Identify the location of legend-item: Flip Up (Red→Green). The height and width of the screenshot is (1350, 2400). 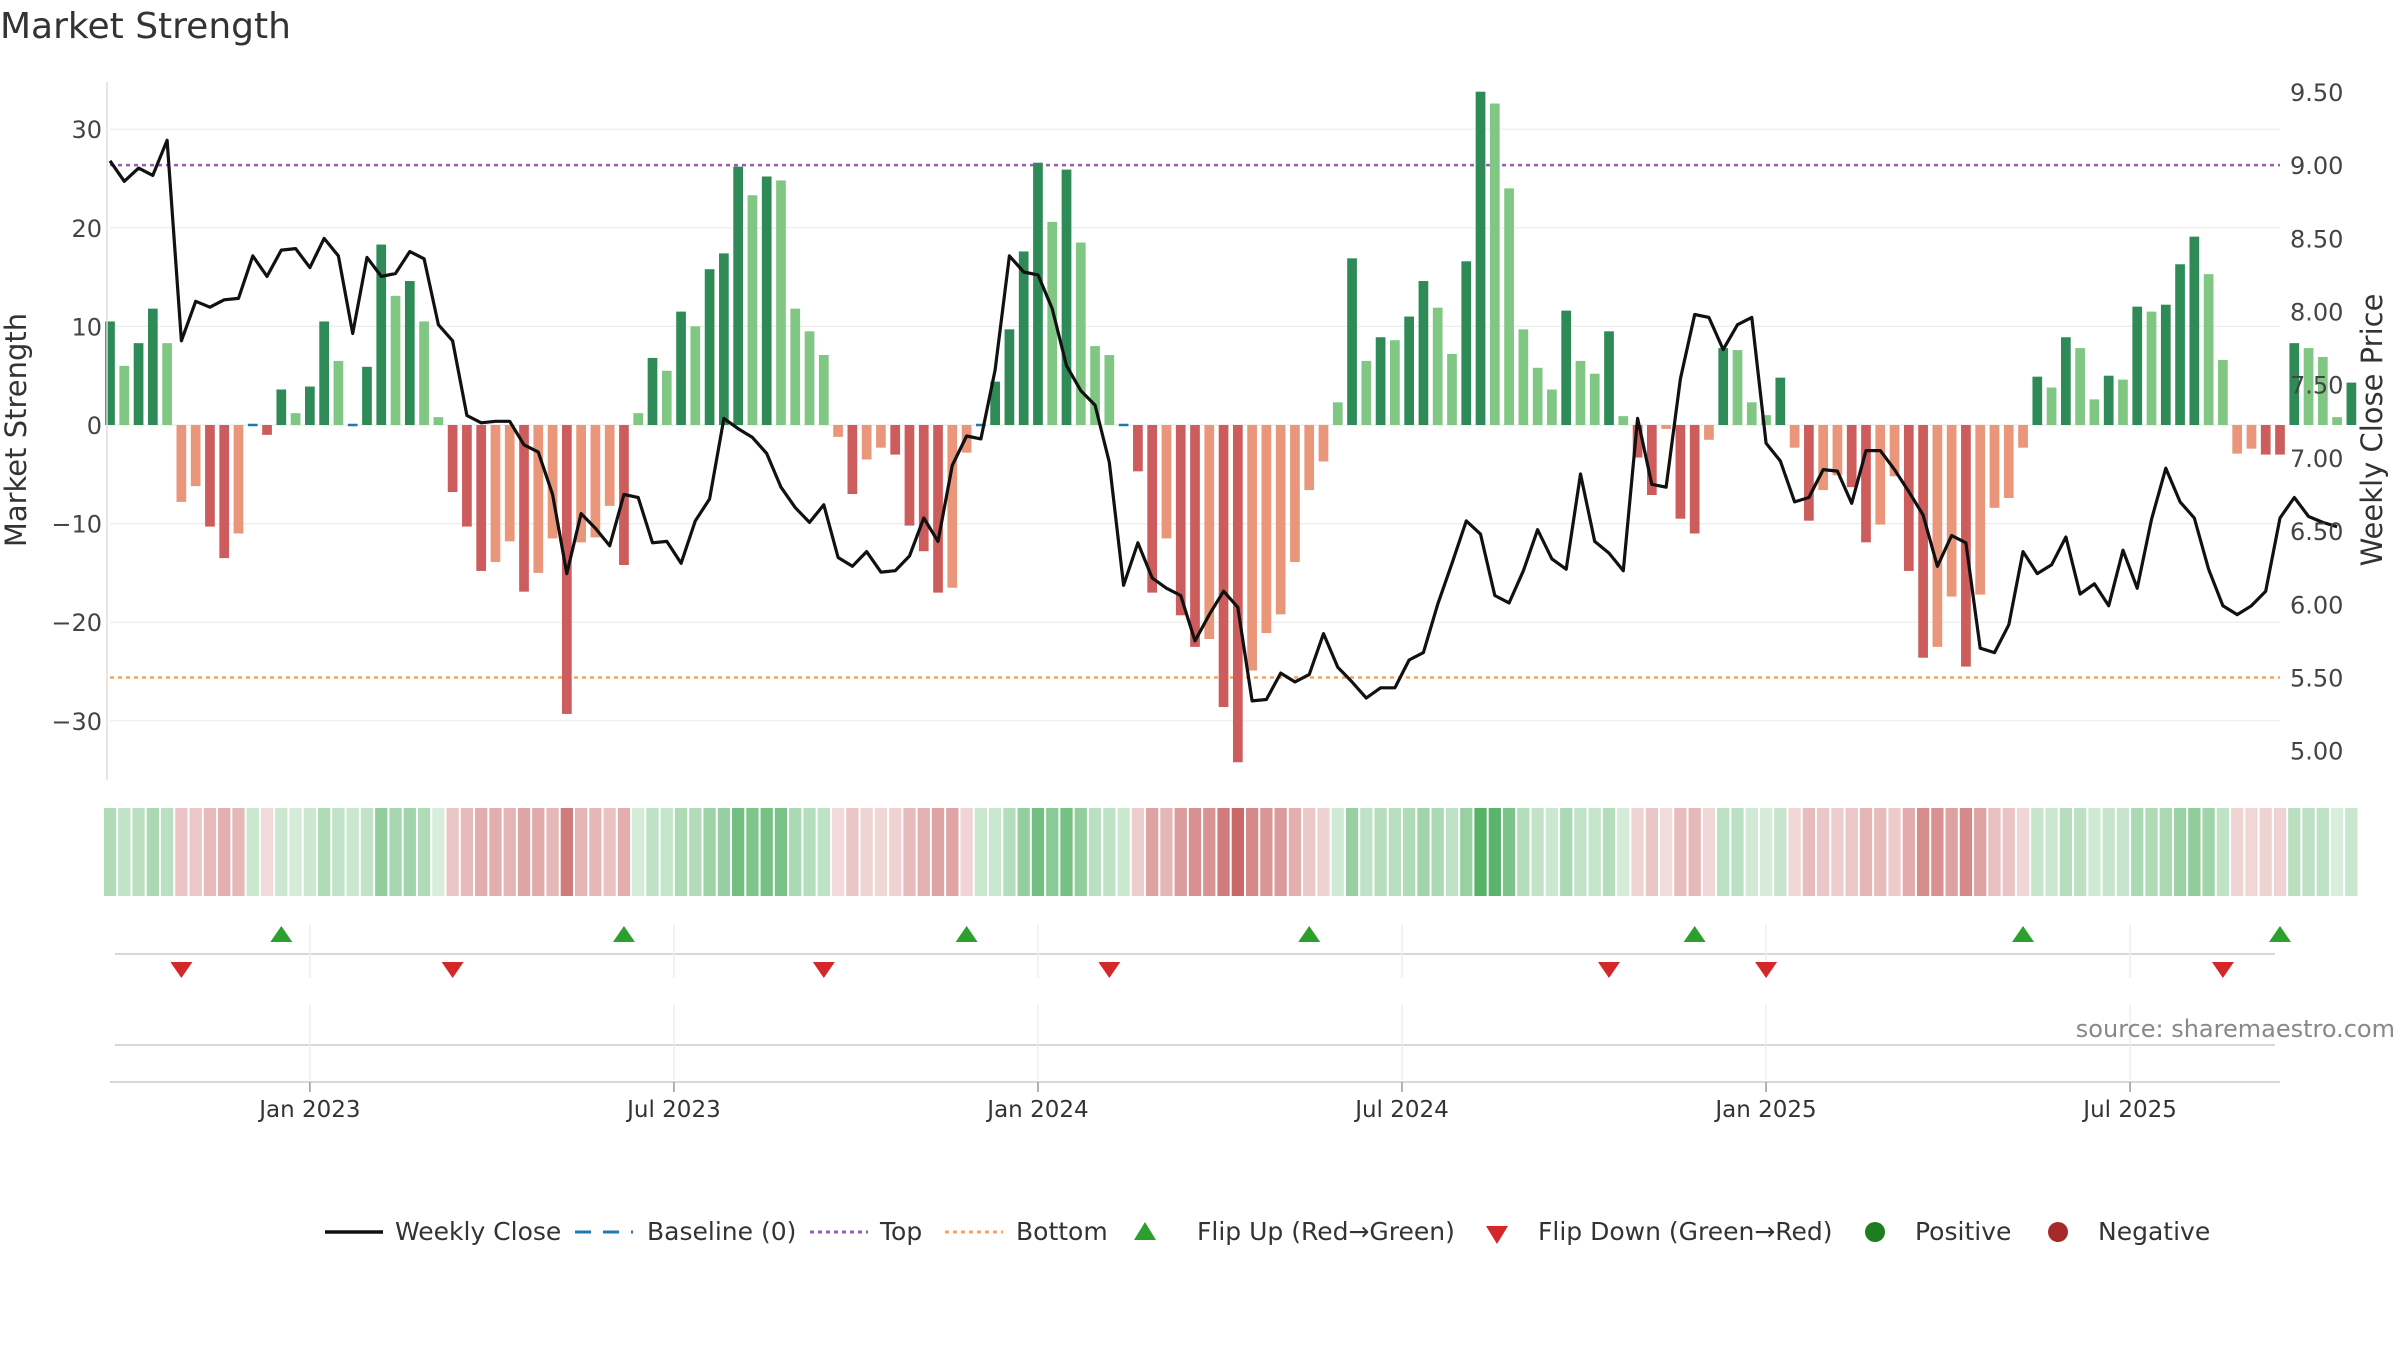
(1294, 1231).